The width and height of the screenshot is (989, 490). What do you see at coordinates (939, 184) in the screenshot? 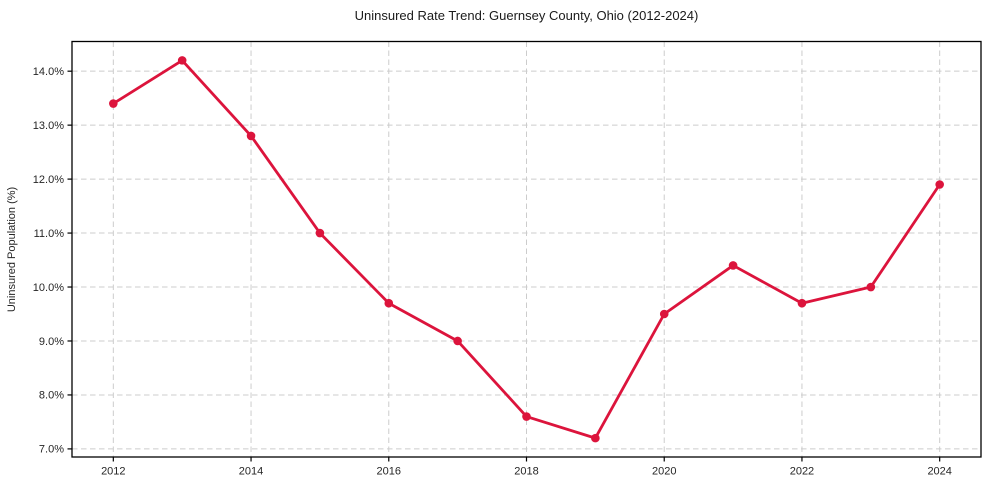
I see `data-point-2024` at bounding box center [939, 184].